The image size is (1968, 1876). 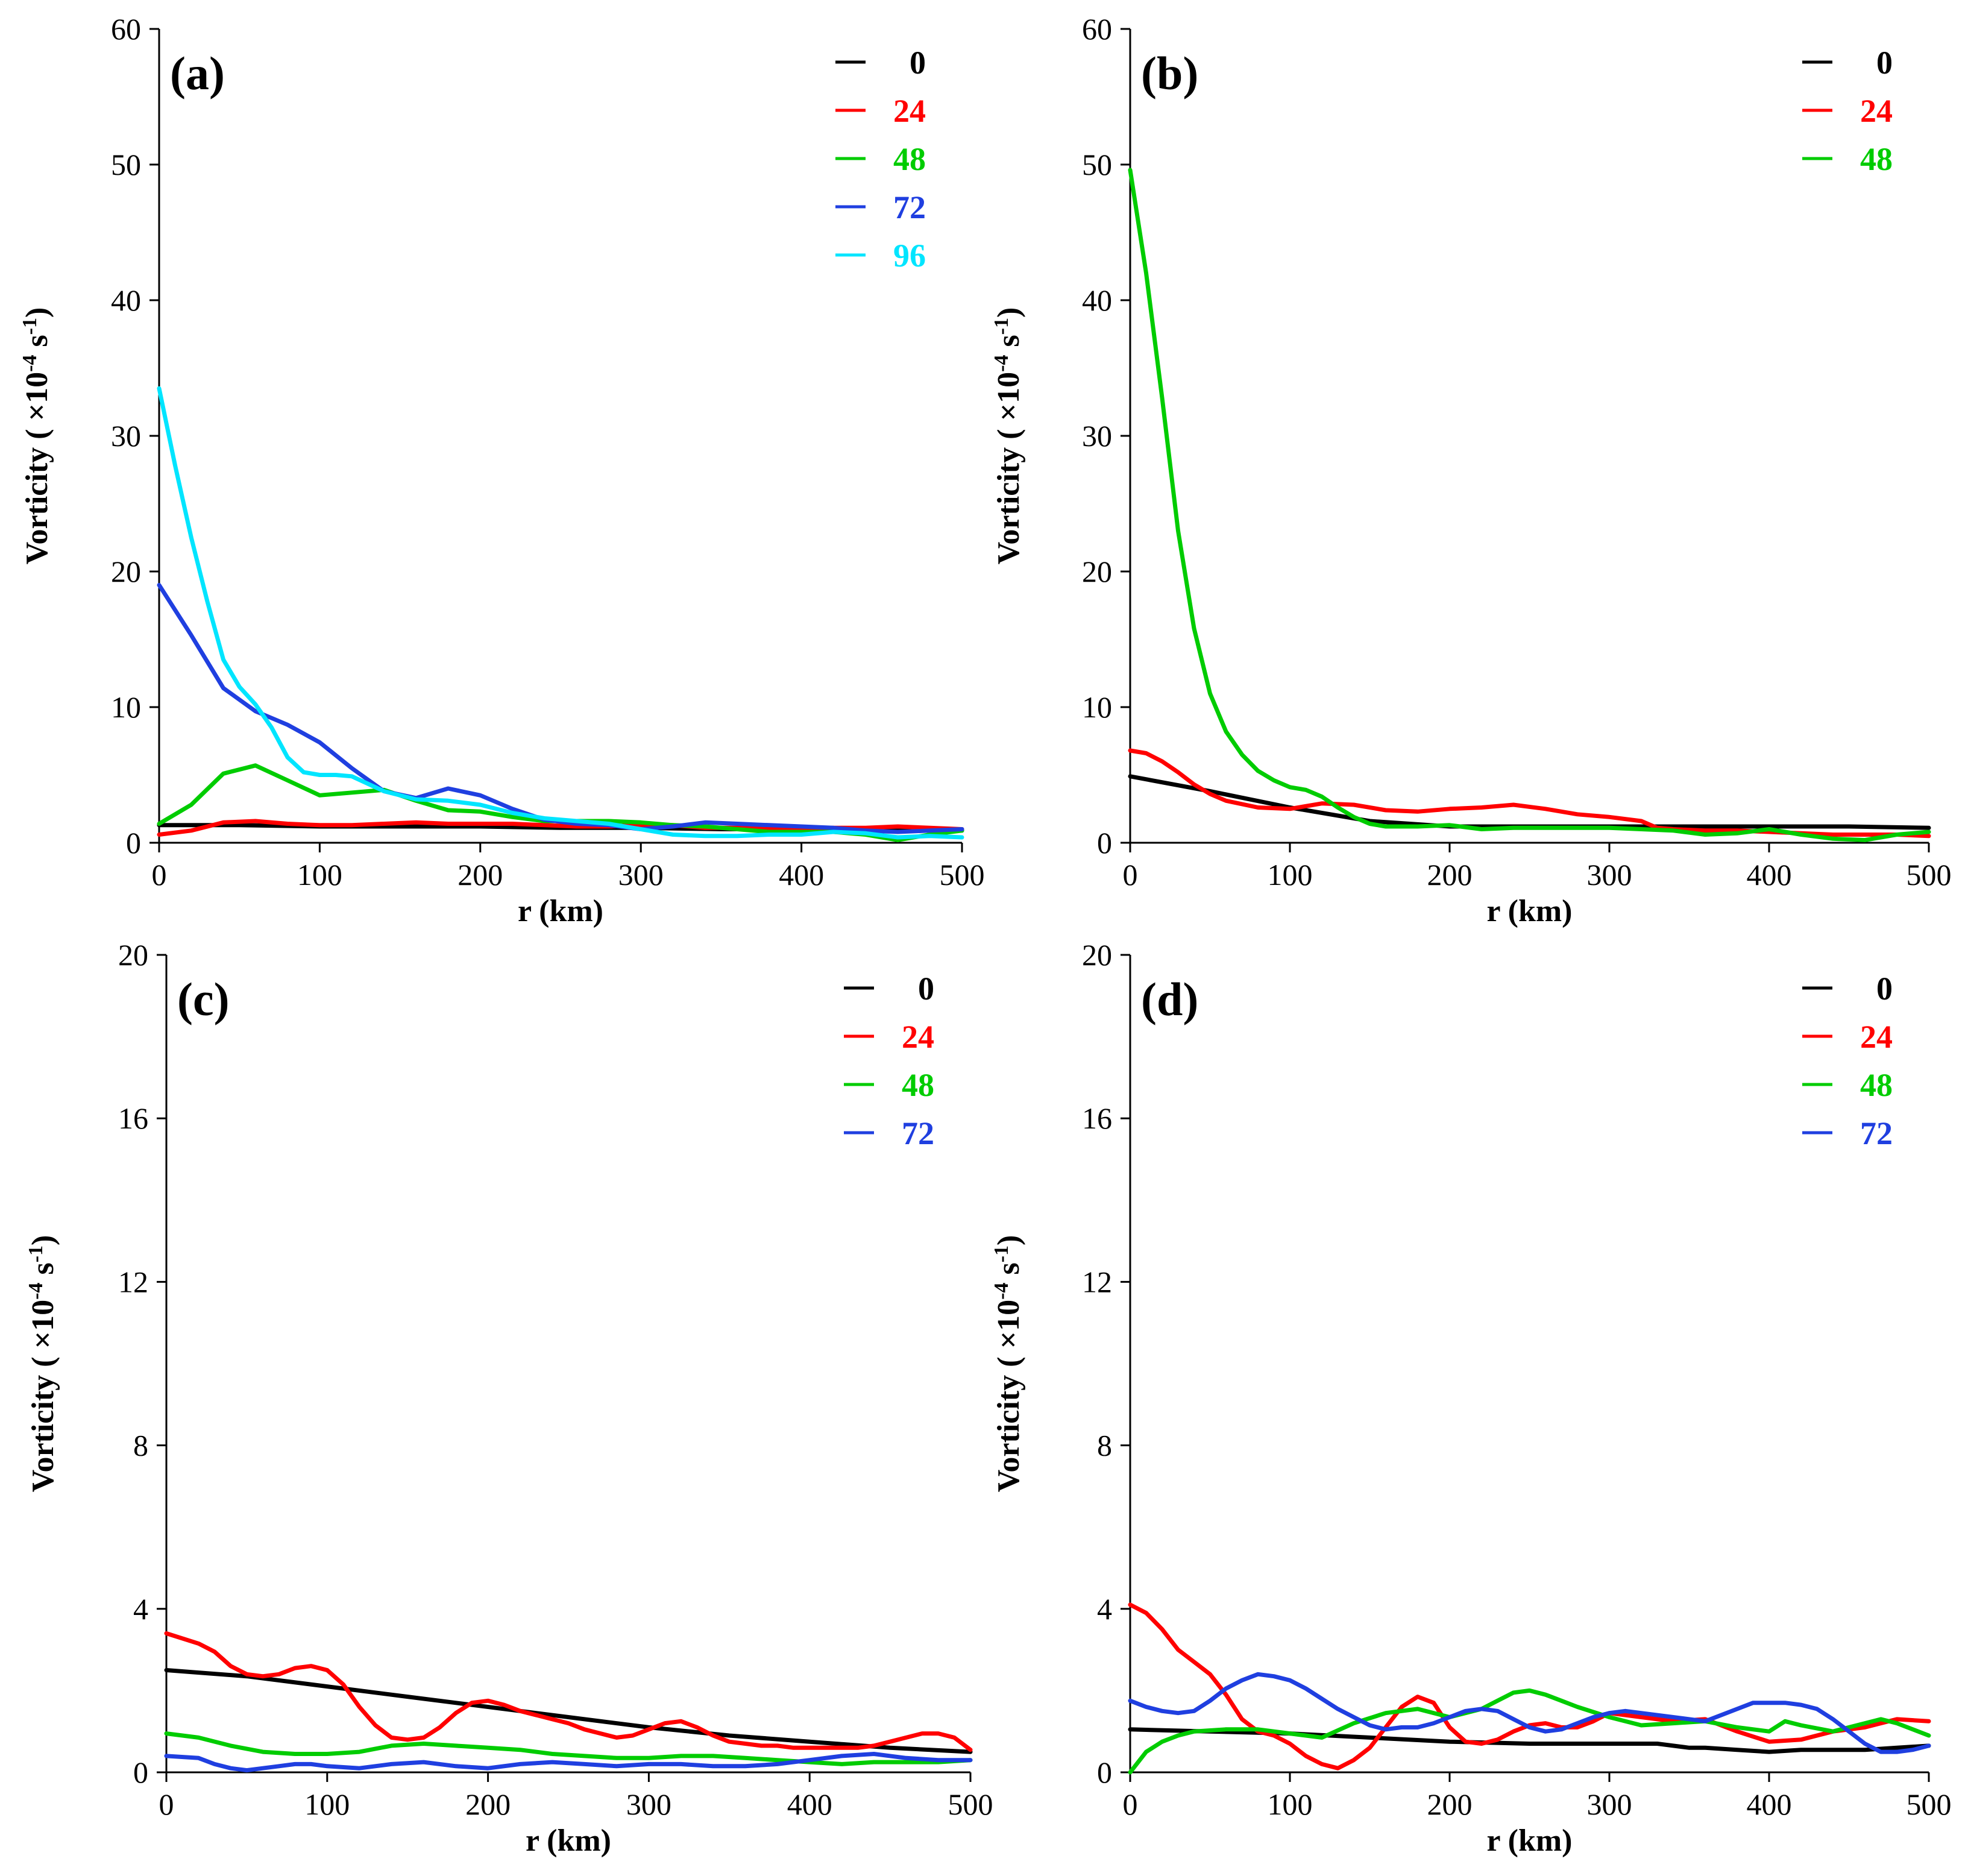 I want to click on legend-label-96: 96, so click(x=909, y=256).